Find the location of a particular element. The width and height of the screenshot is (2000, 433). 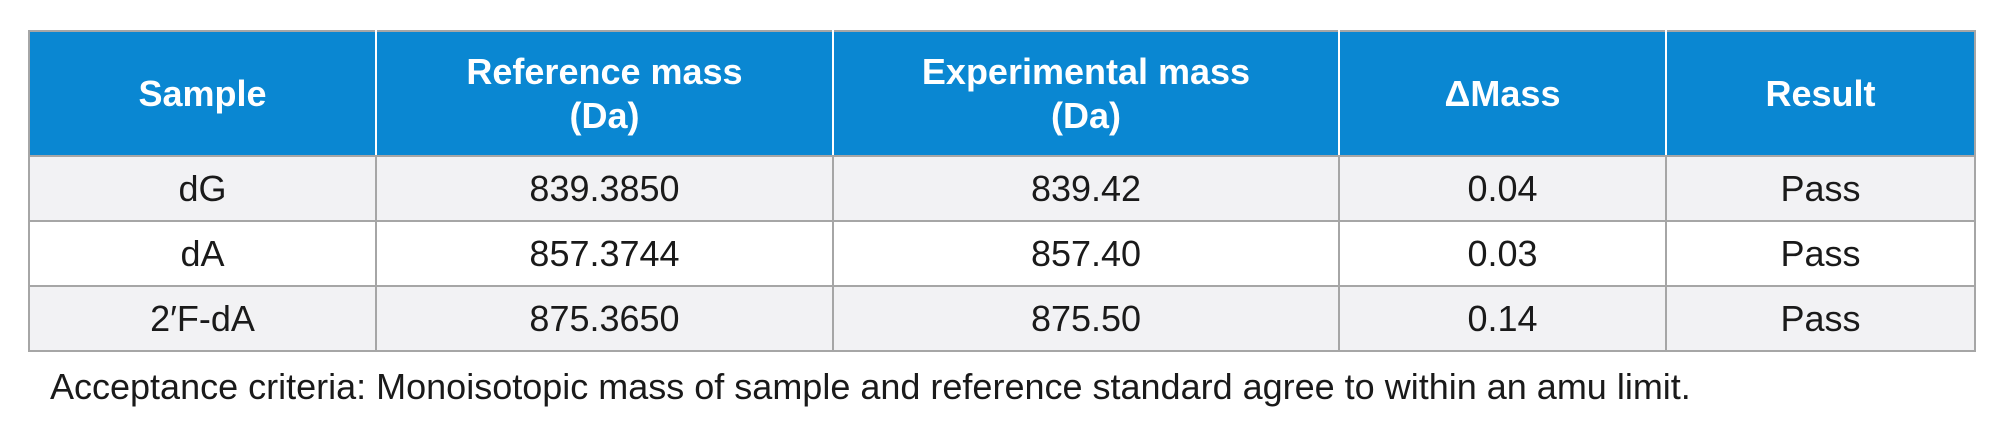

cell-delta-mass: 0.04 is located at coordinates (1502, 188).